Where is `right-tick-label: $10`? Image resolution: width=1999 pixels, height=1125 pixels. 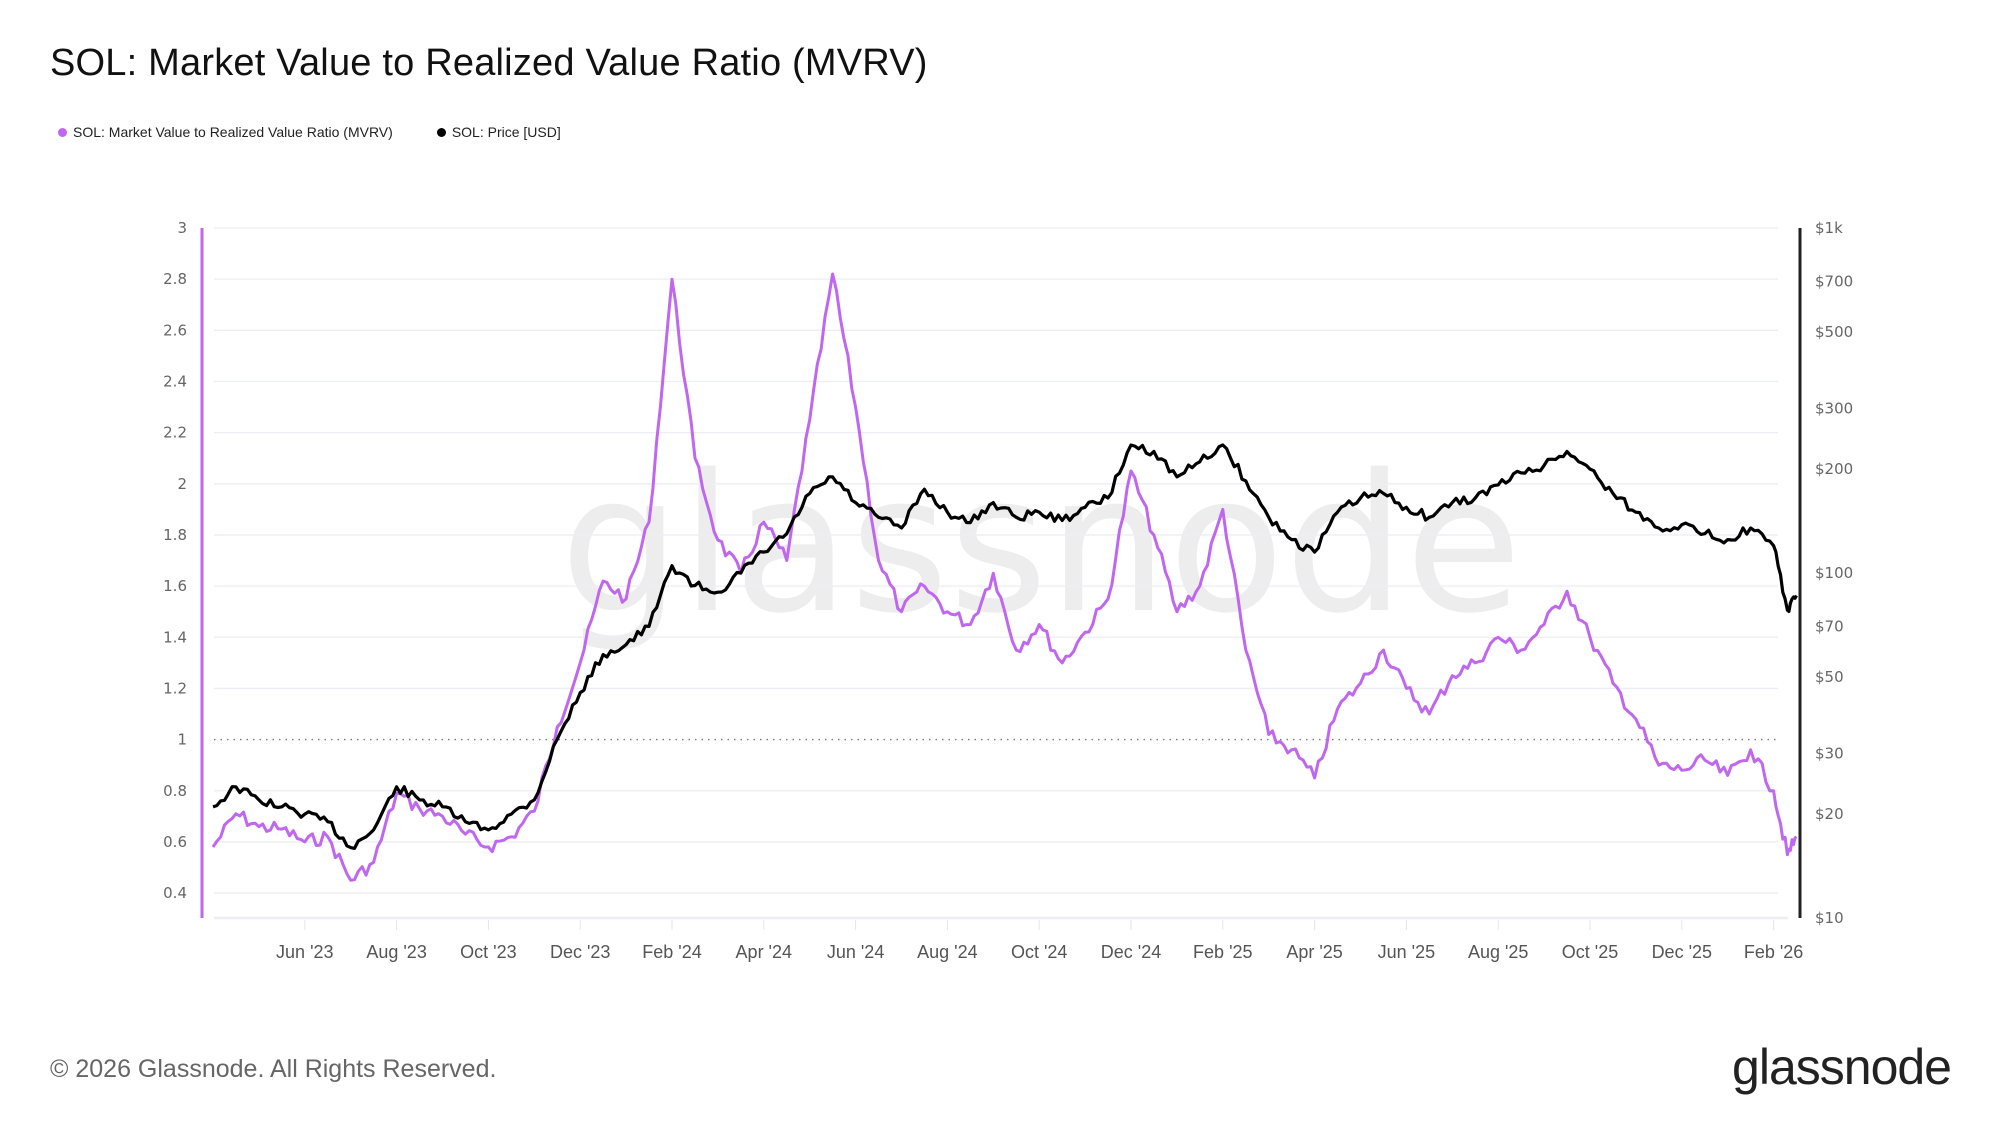 right-tick-label: $10 is located at coordinates (1829, 918).